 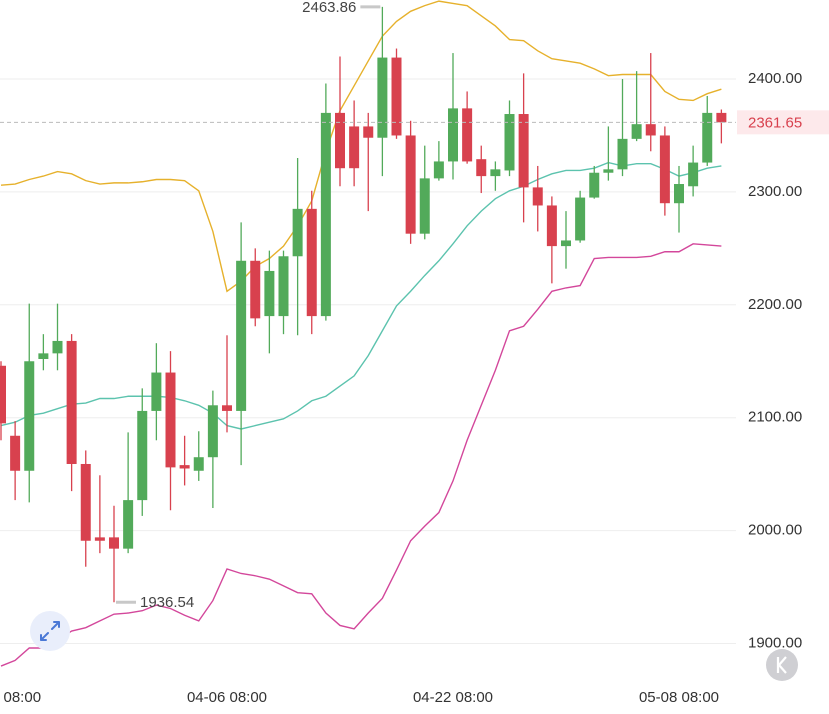 What do you see at coordinates (775, 417) in the screenshot?
I see `y-tick-label: 2100.00` at bounding box center [775, 417].